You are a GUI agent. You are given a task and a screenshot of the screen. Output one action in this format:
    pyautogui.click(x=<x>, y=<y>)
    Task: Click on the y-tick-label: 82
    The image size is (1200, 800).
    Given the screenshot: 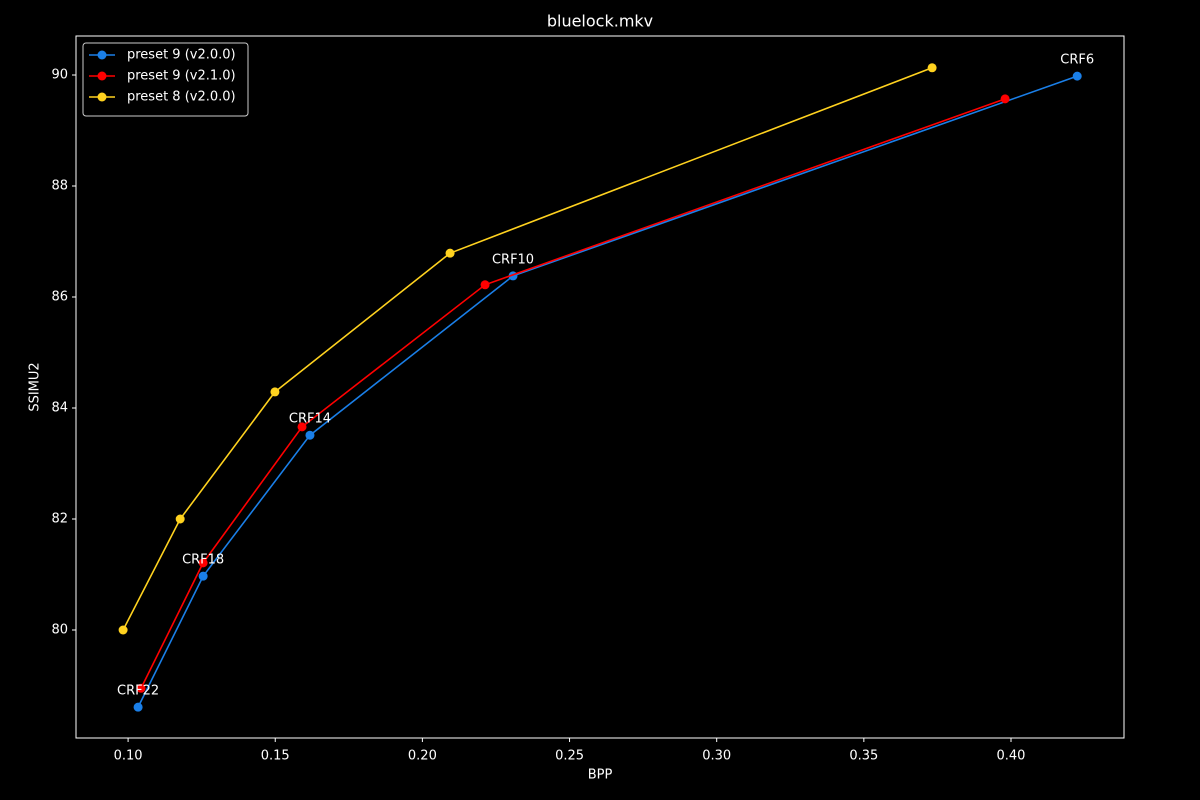 What is the action you would take?
    pyautogui.click(x=59, y=519)
    